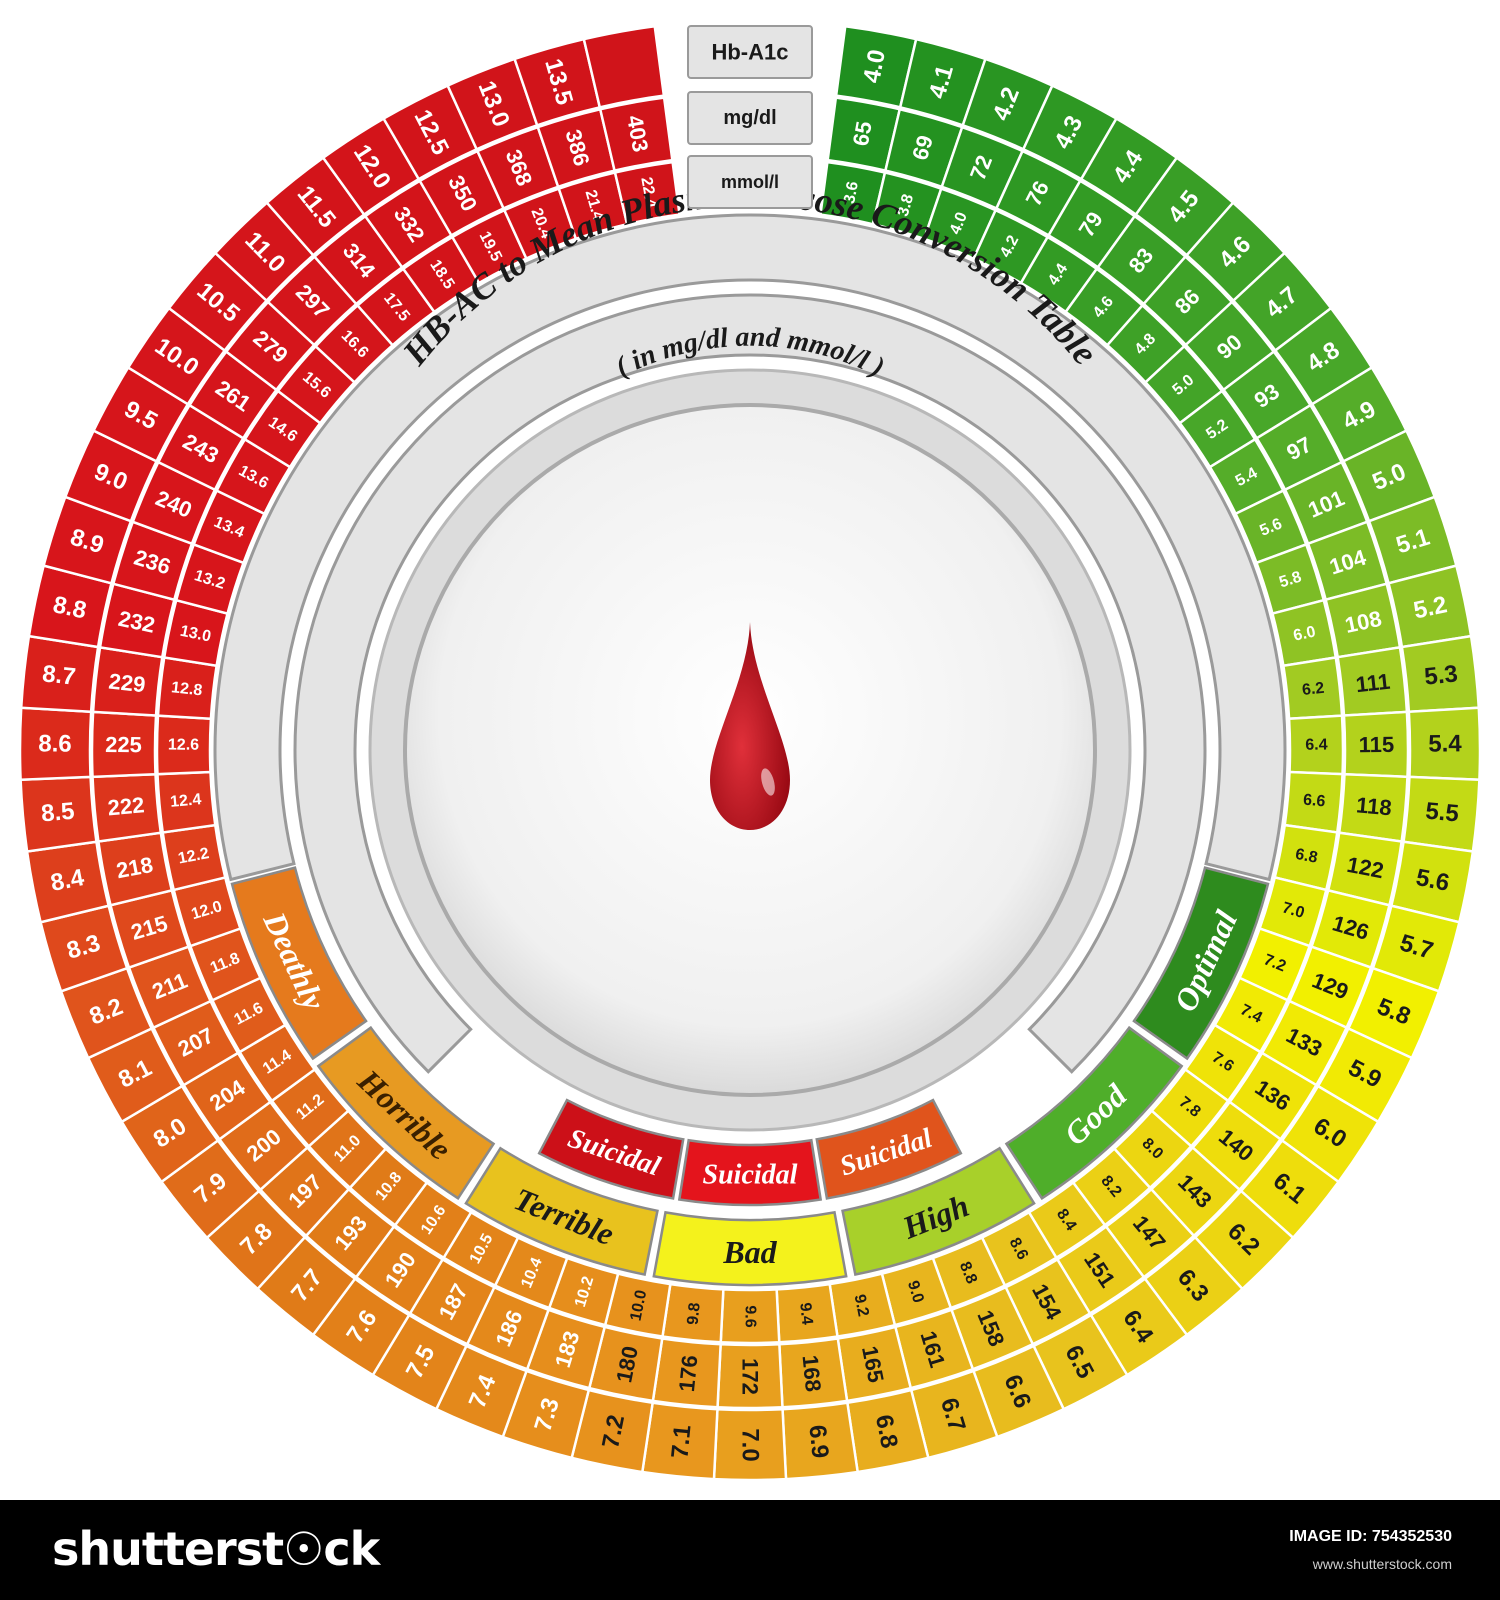  Describe the element at coordinates (818, 1442) in the screenshot. I see `hba1c-cell: 6.9` at that location.